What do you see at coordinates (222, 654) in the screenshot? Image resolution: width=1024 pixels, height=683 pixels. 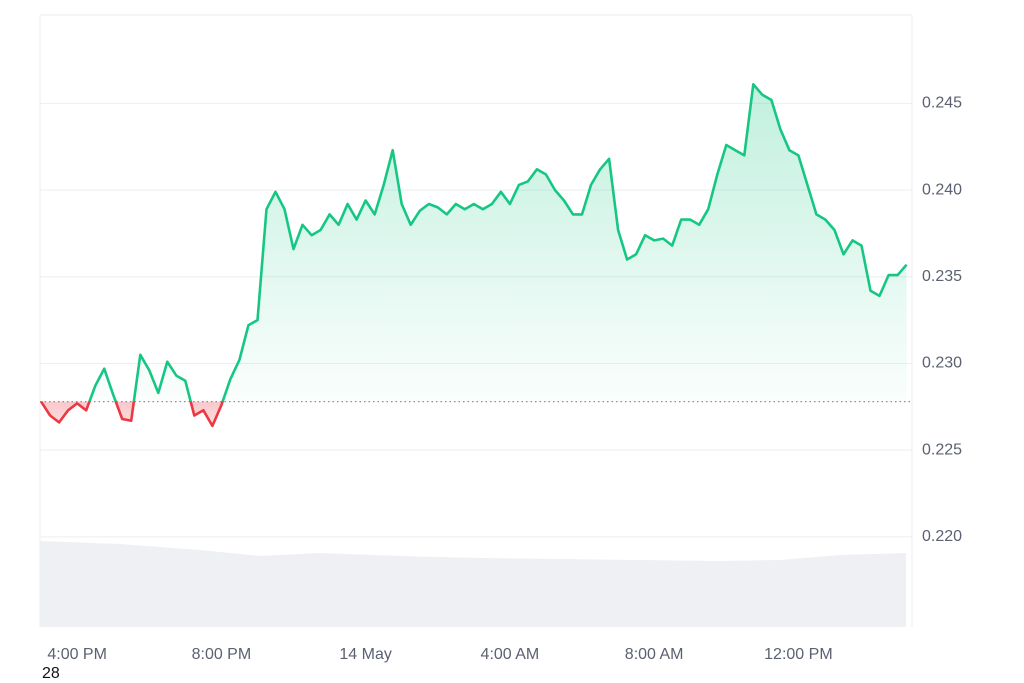 I see `x-tick-label: 8:00 PM` at bounding box center [222, 654].